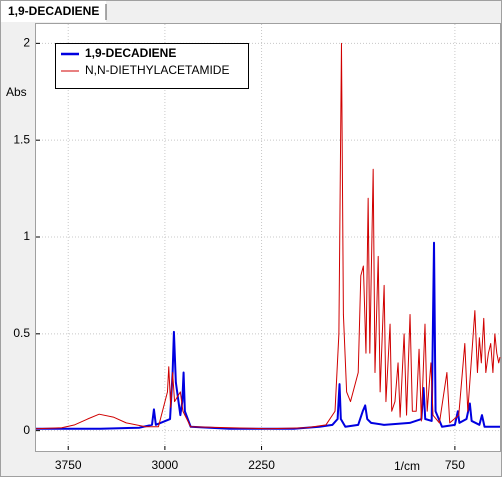 This screenshot has width=502, height=477. What do you see at coordinates (130, 53) in the screenshot?
I see `legend-label: 1,9-DECADIENE` at bounding box center [130, 53].